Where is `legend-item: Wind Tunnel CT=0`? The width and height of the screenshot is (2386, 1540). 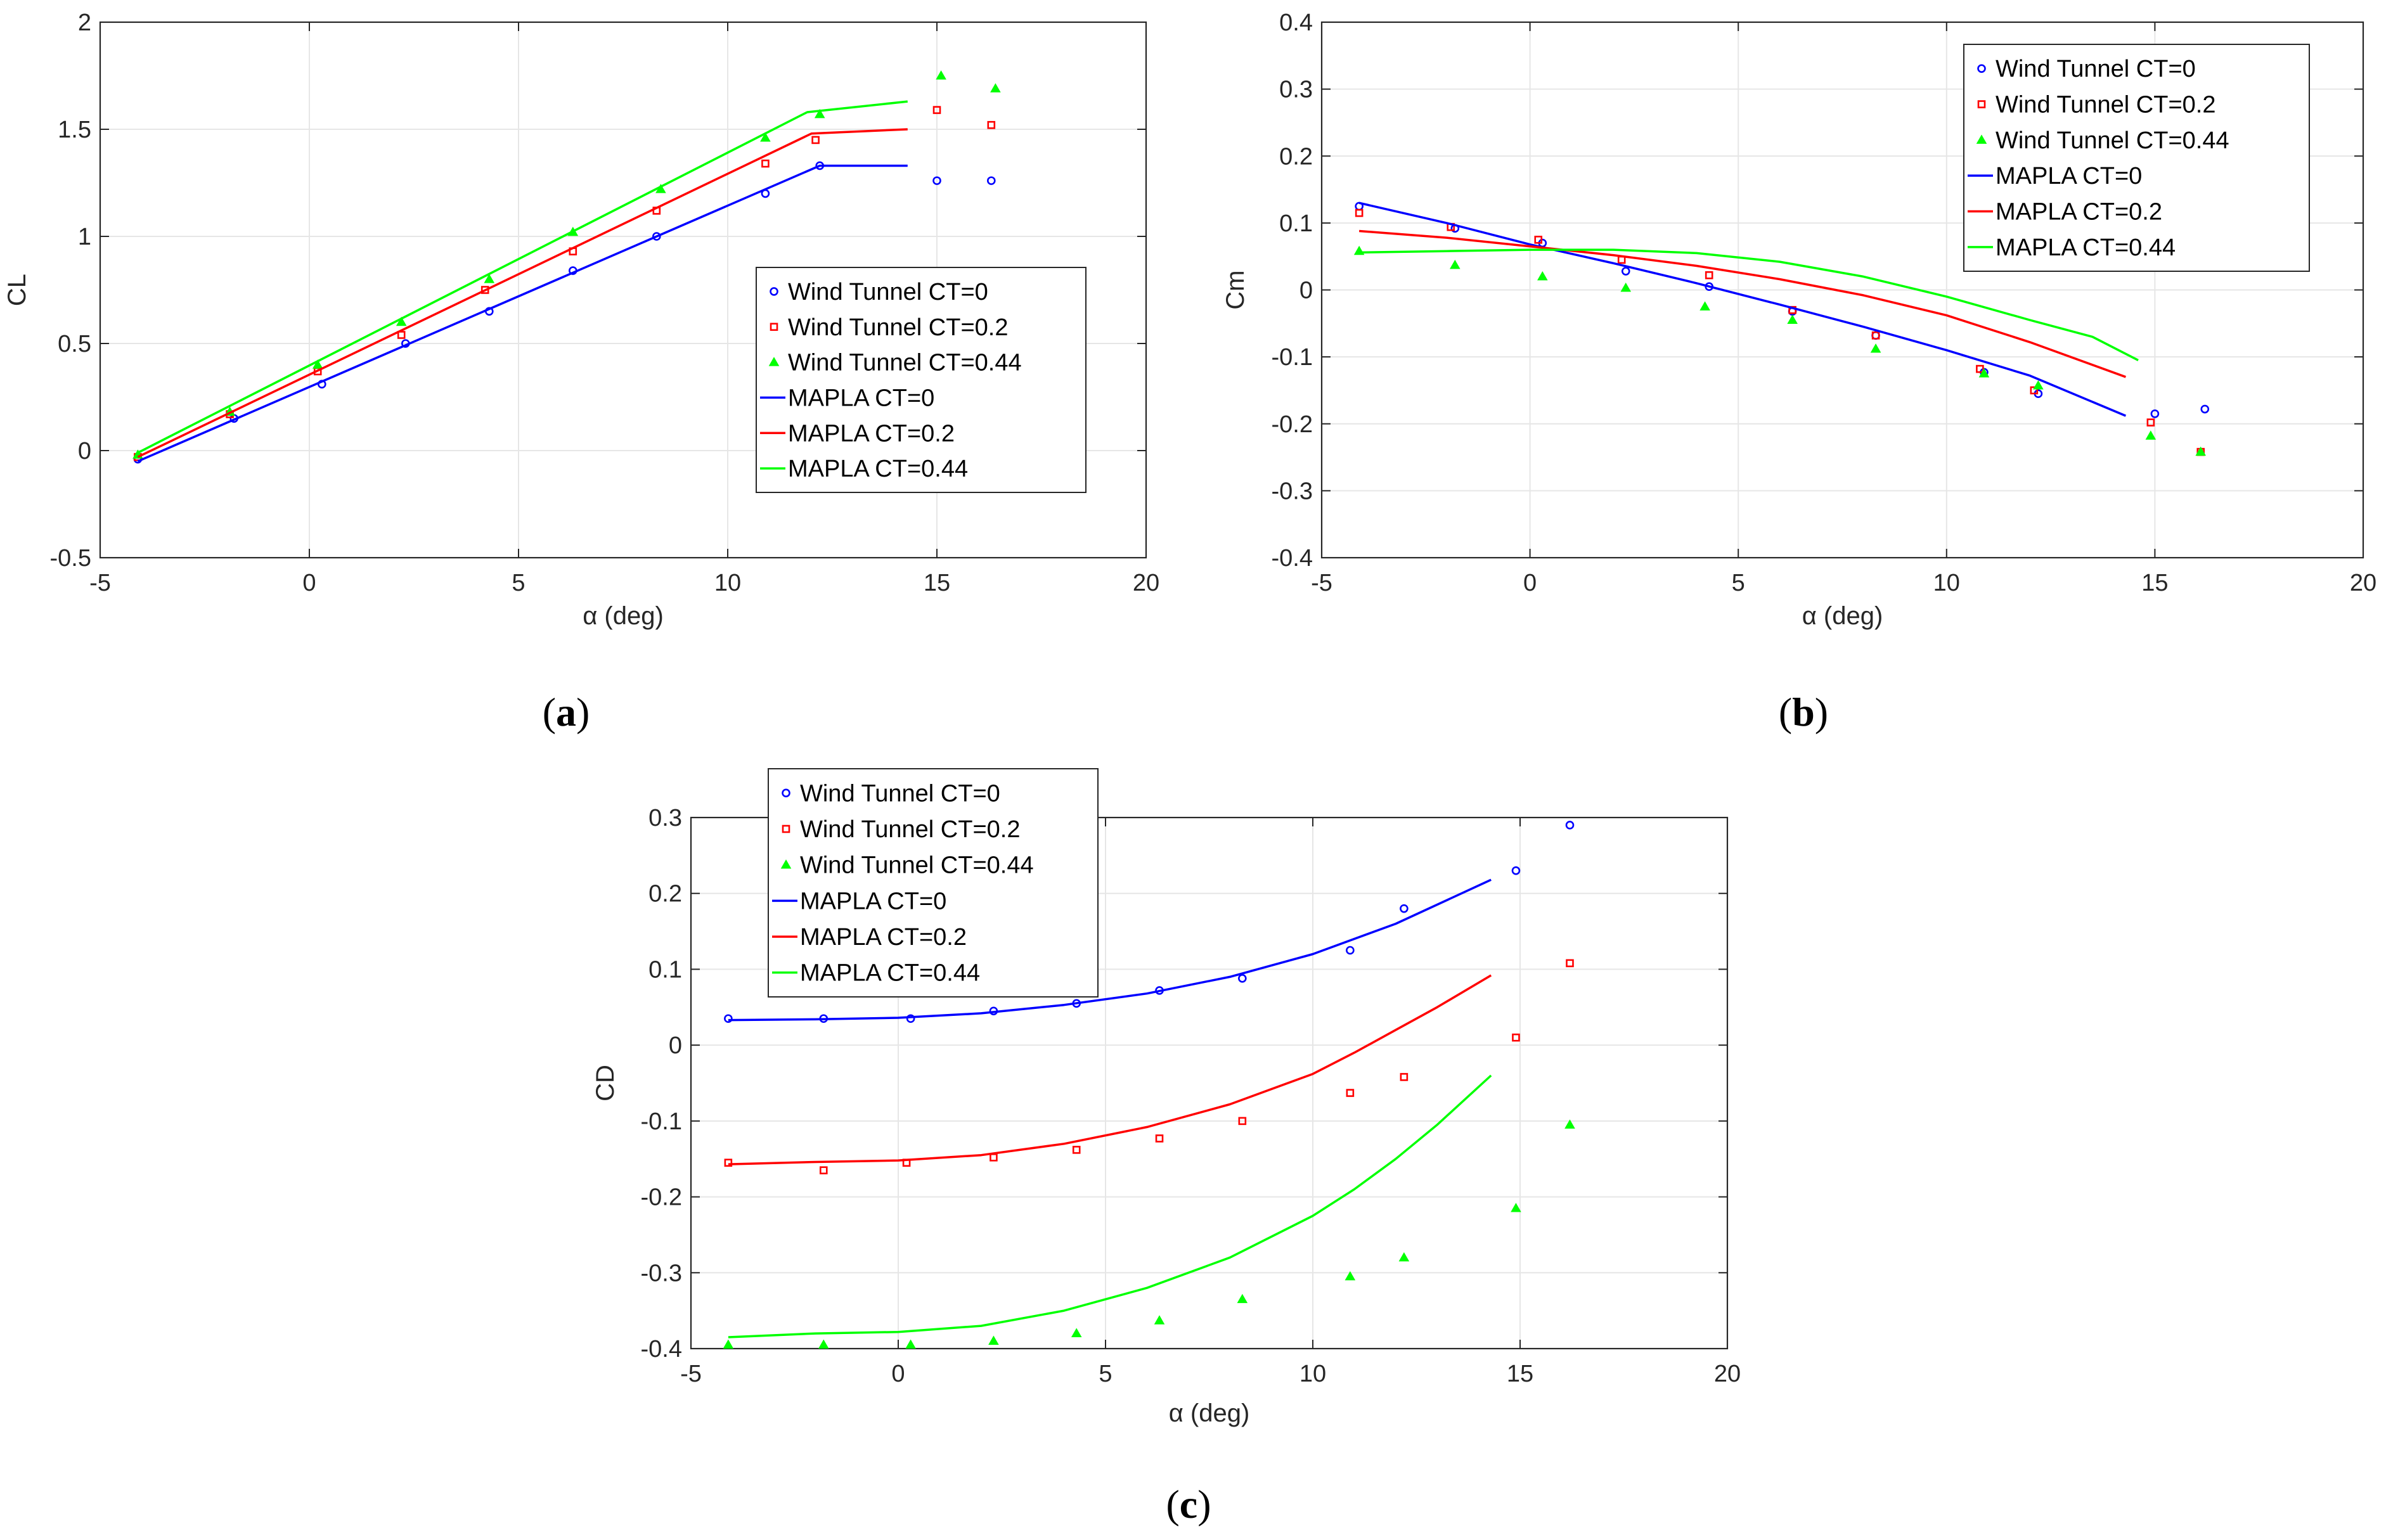
legend-item: Wind Tunnel CT=0 is located at coordinates (879, 292).